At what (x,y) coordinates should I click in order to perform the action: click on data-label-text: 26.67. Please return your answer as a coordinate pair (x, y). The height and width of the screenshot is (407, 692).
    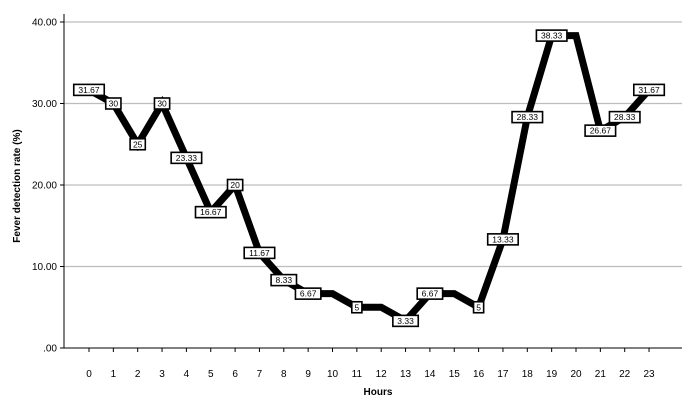
    Looking at the image, I should click on (601, 131).